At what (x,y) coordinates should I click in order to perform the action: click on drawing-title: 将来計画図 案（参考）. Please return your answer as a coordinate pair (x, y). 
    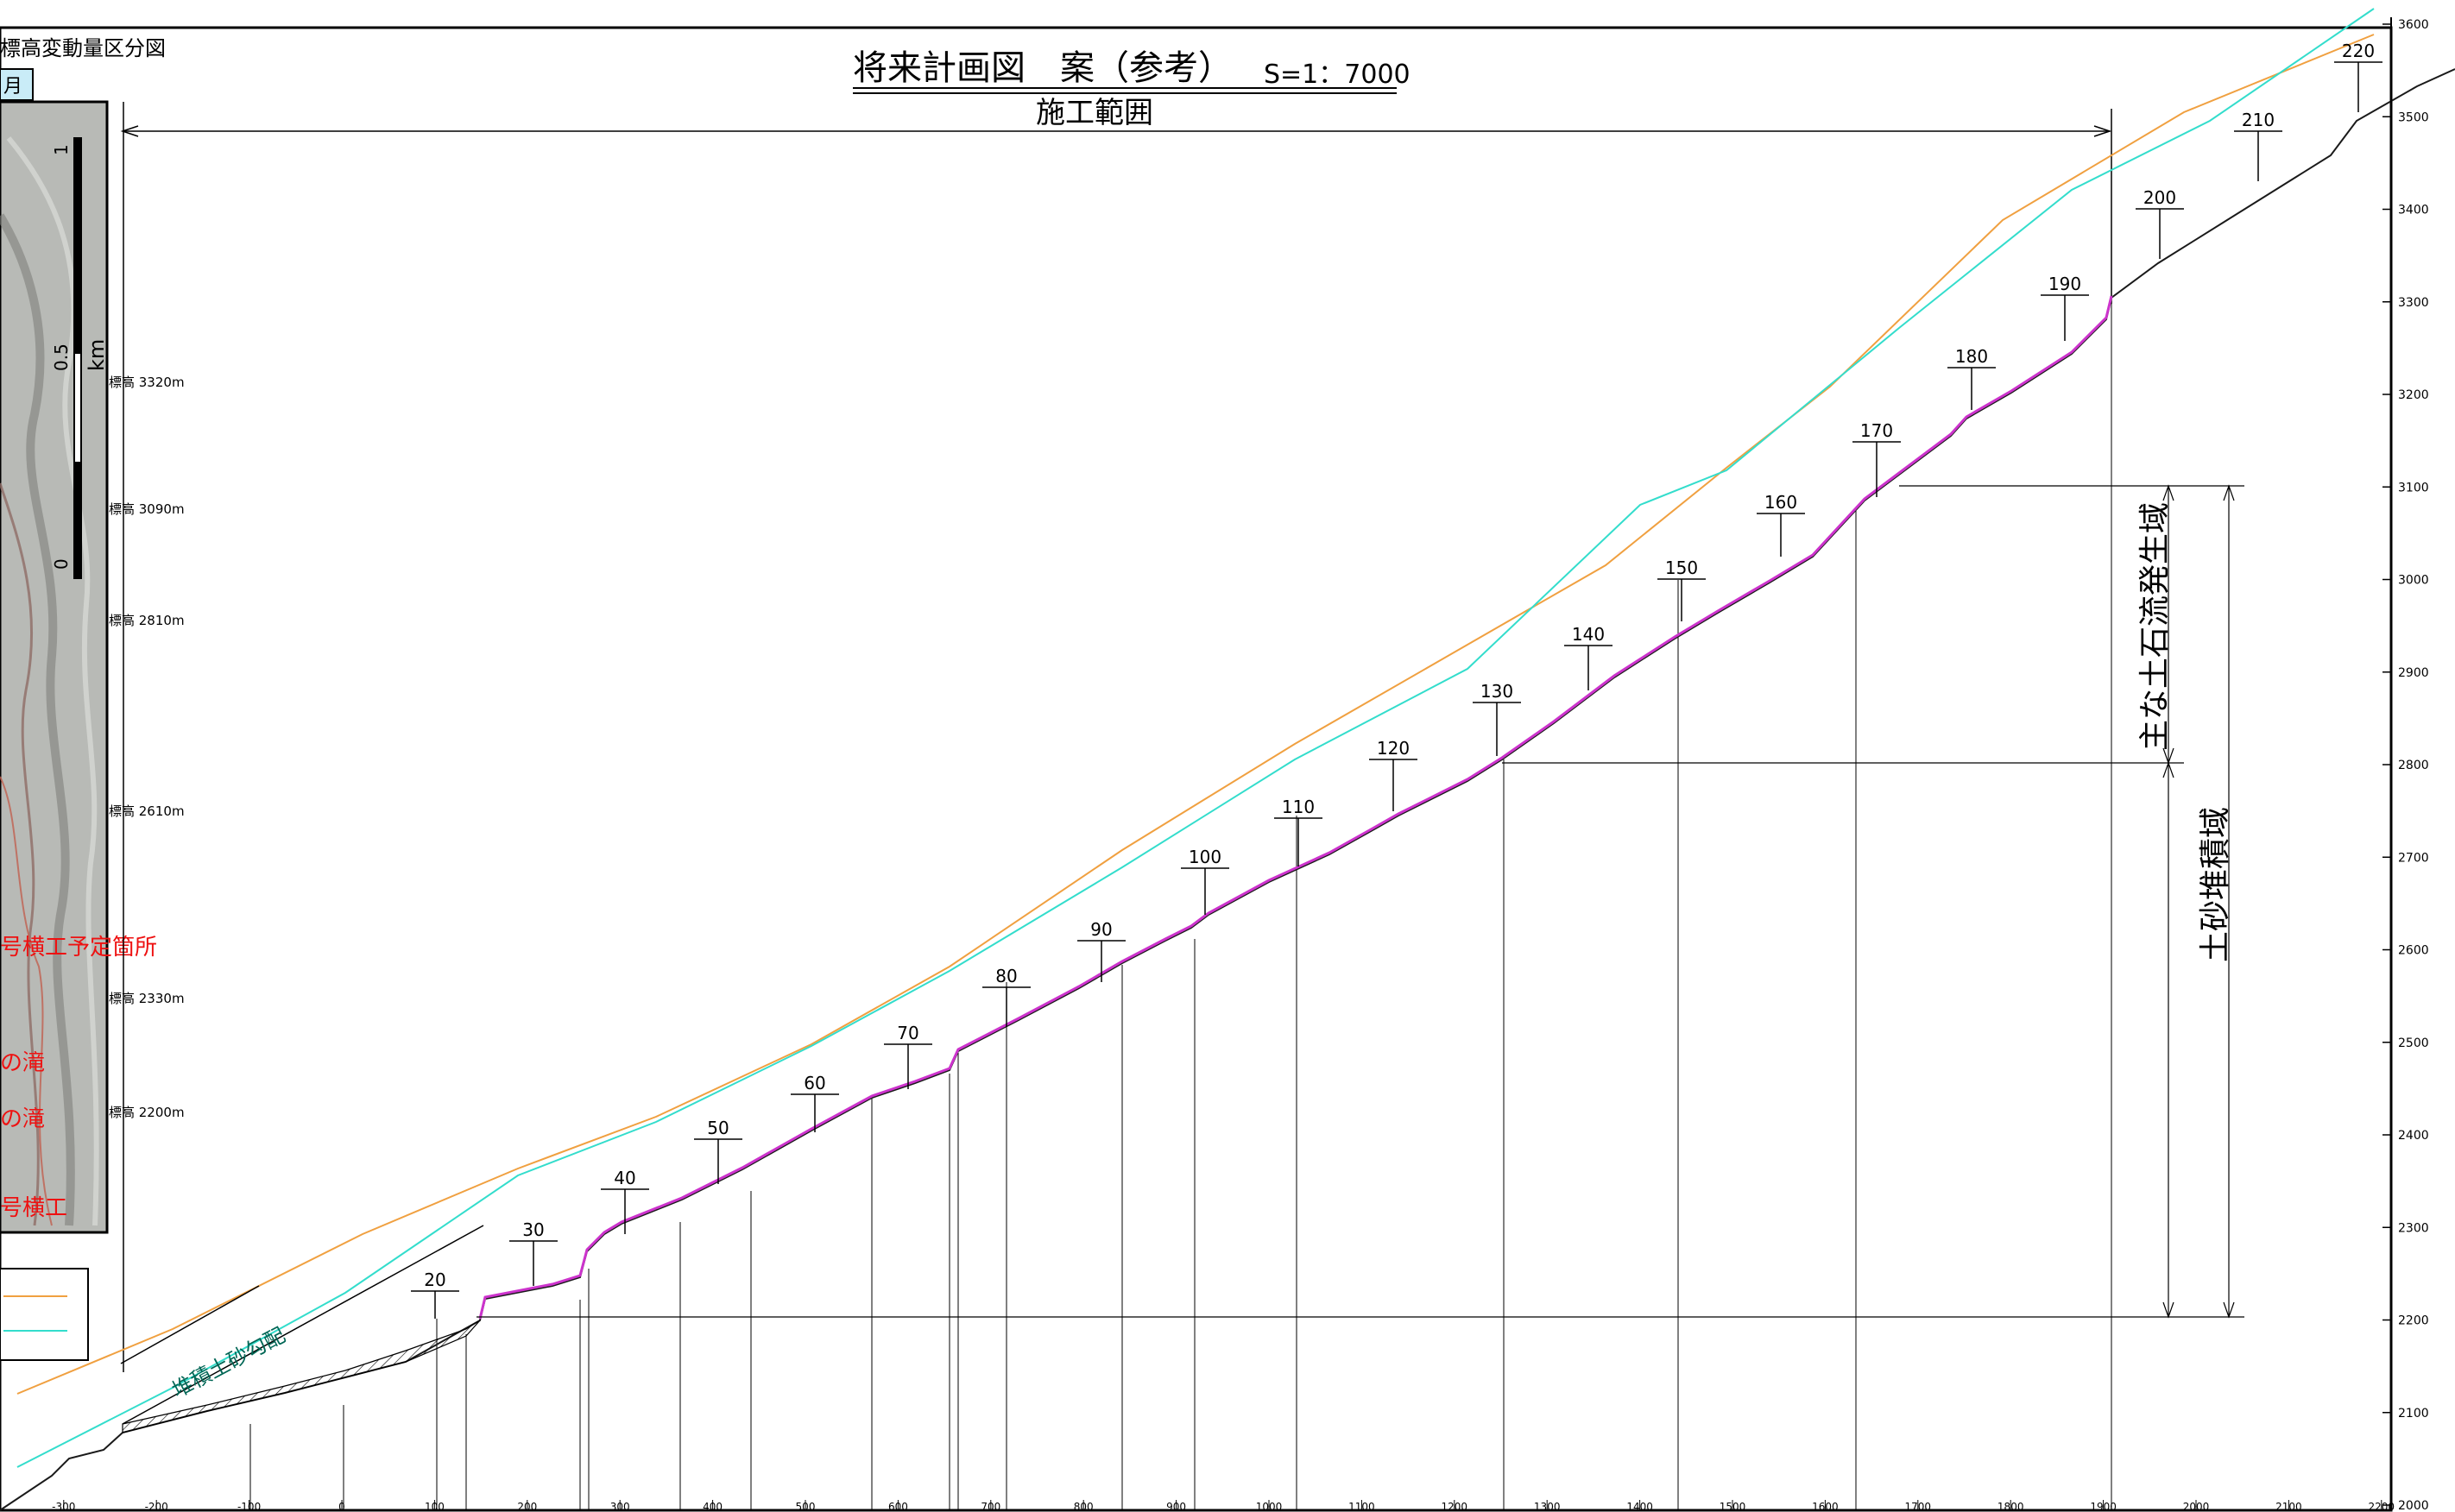
    Looking at the image, I should click on (1043, 68).